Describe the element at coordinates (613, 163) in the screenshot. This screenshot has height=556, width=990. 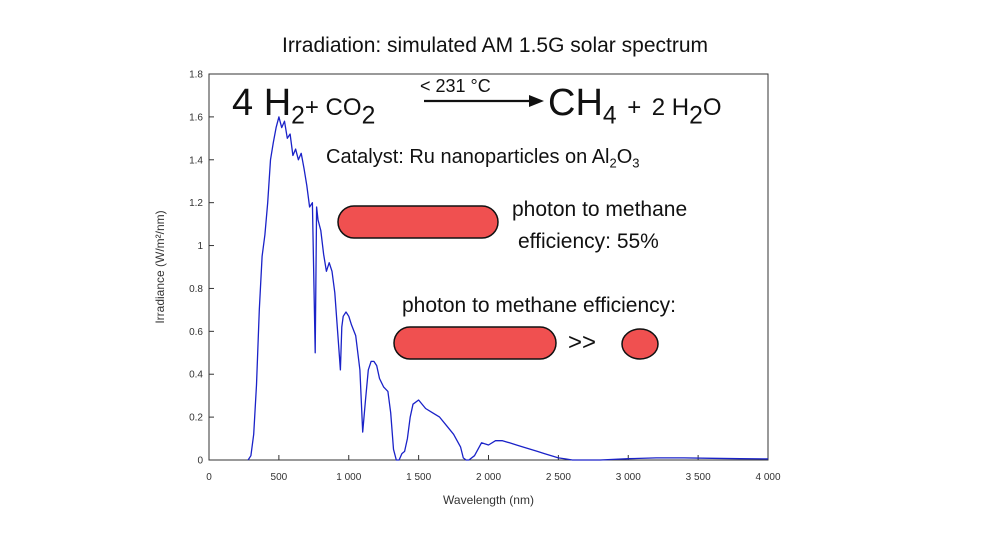
I see `al-subscript: 2` at that location.